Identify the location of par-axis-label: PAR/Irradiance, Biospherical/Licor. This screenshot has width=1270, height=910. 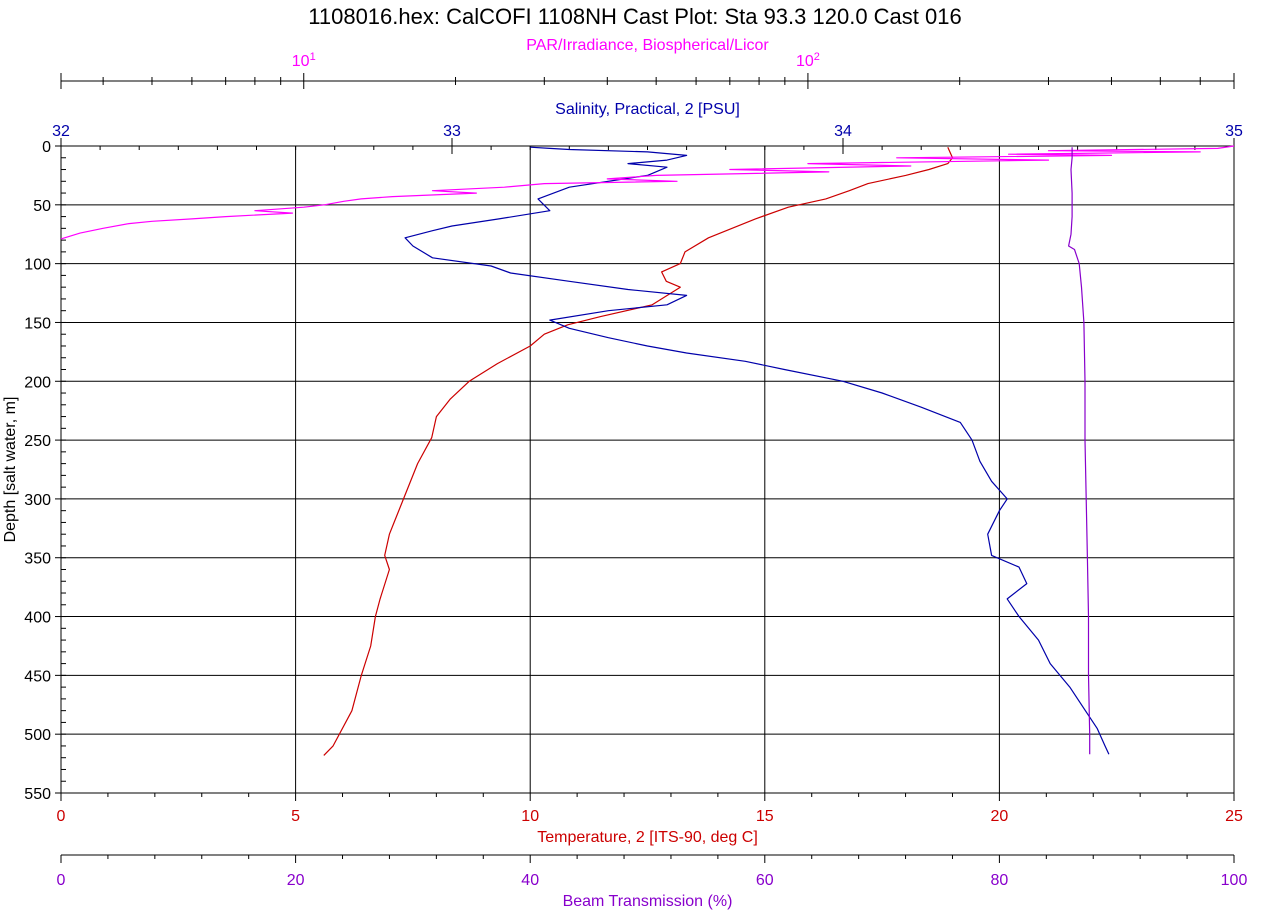
(647, 45).